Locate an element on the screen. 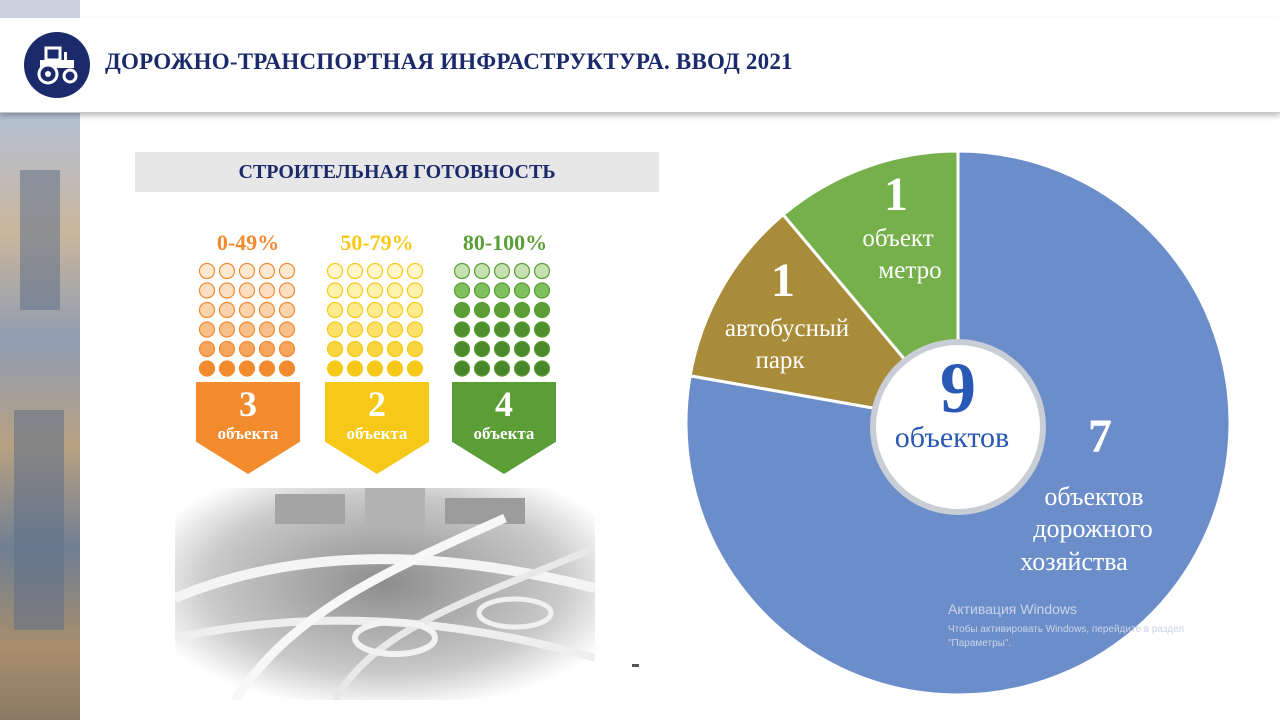  slice-label-bus-1: автобусный is located at coordinates (787, 328).